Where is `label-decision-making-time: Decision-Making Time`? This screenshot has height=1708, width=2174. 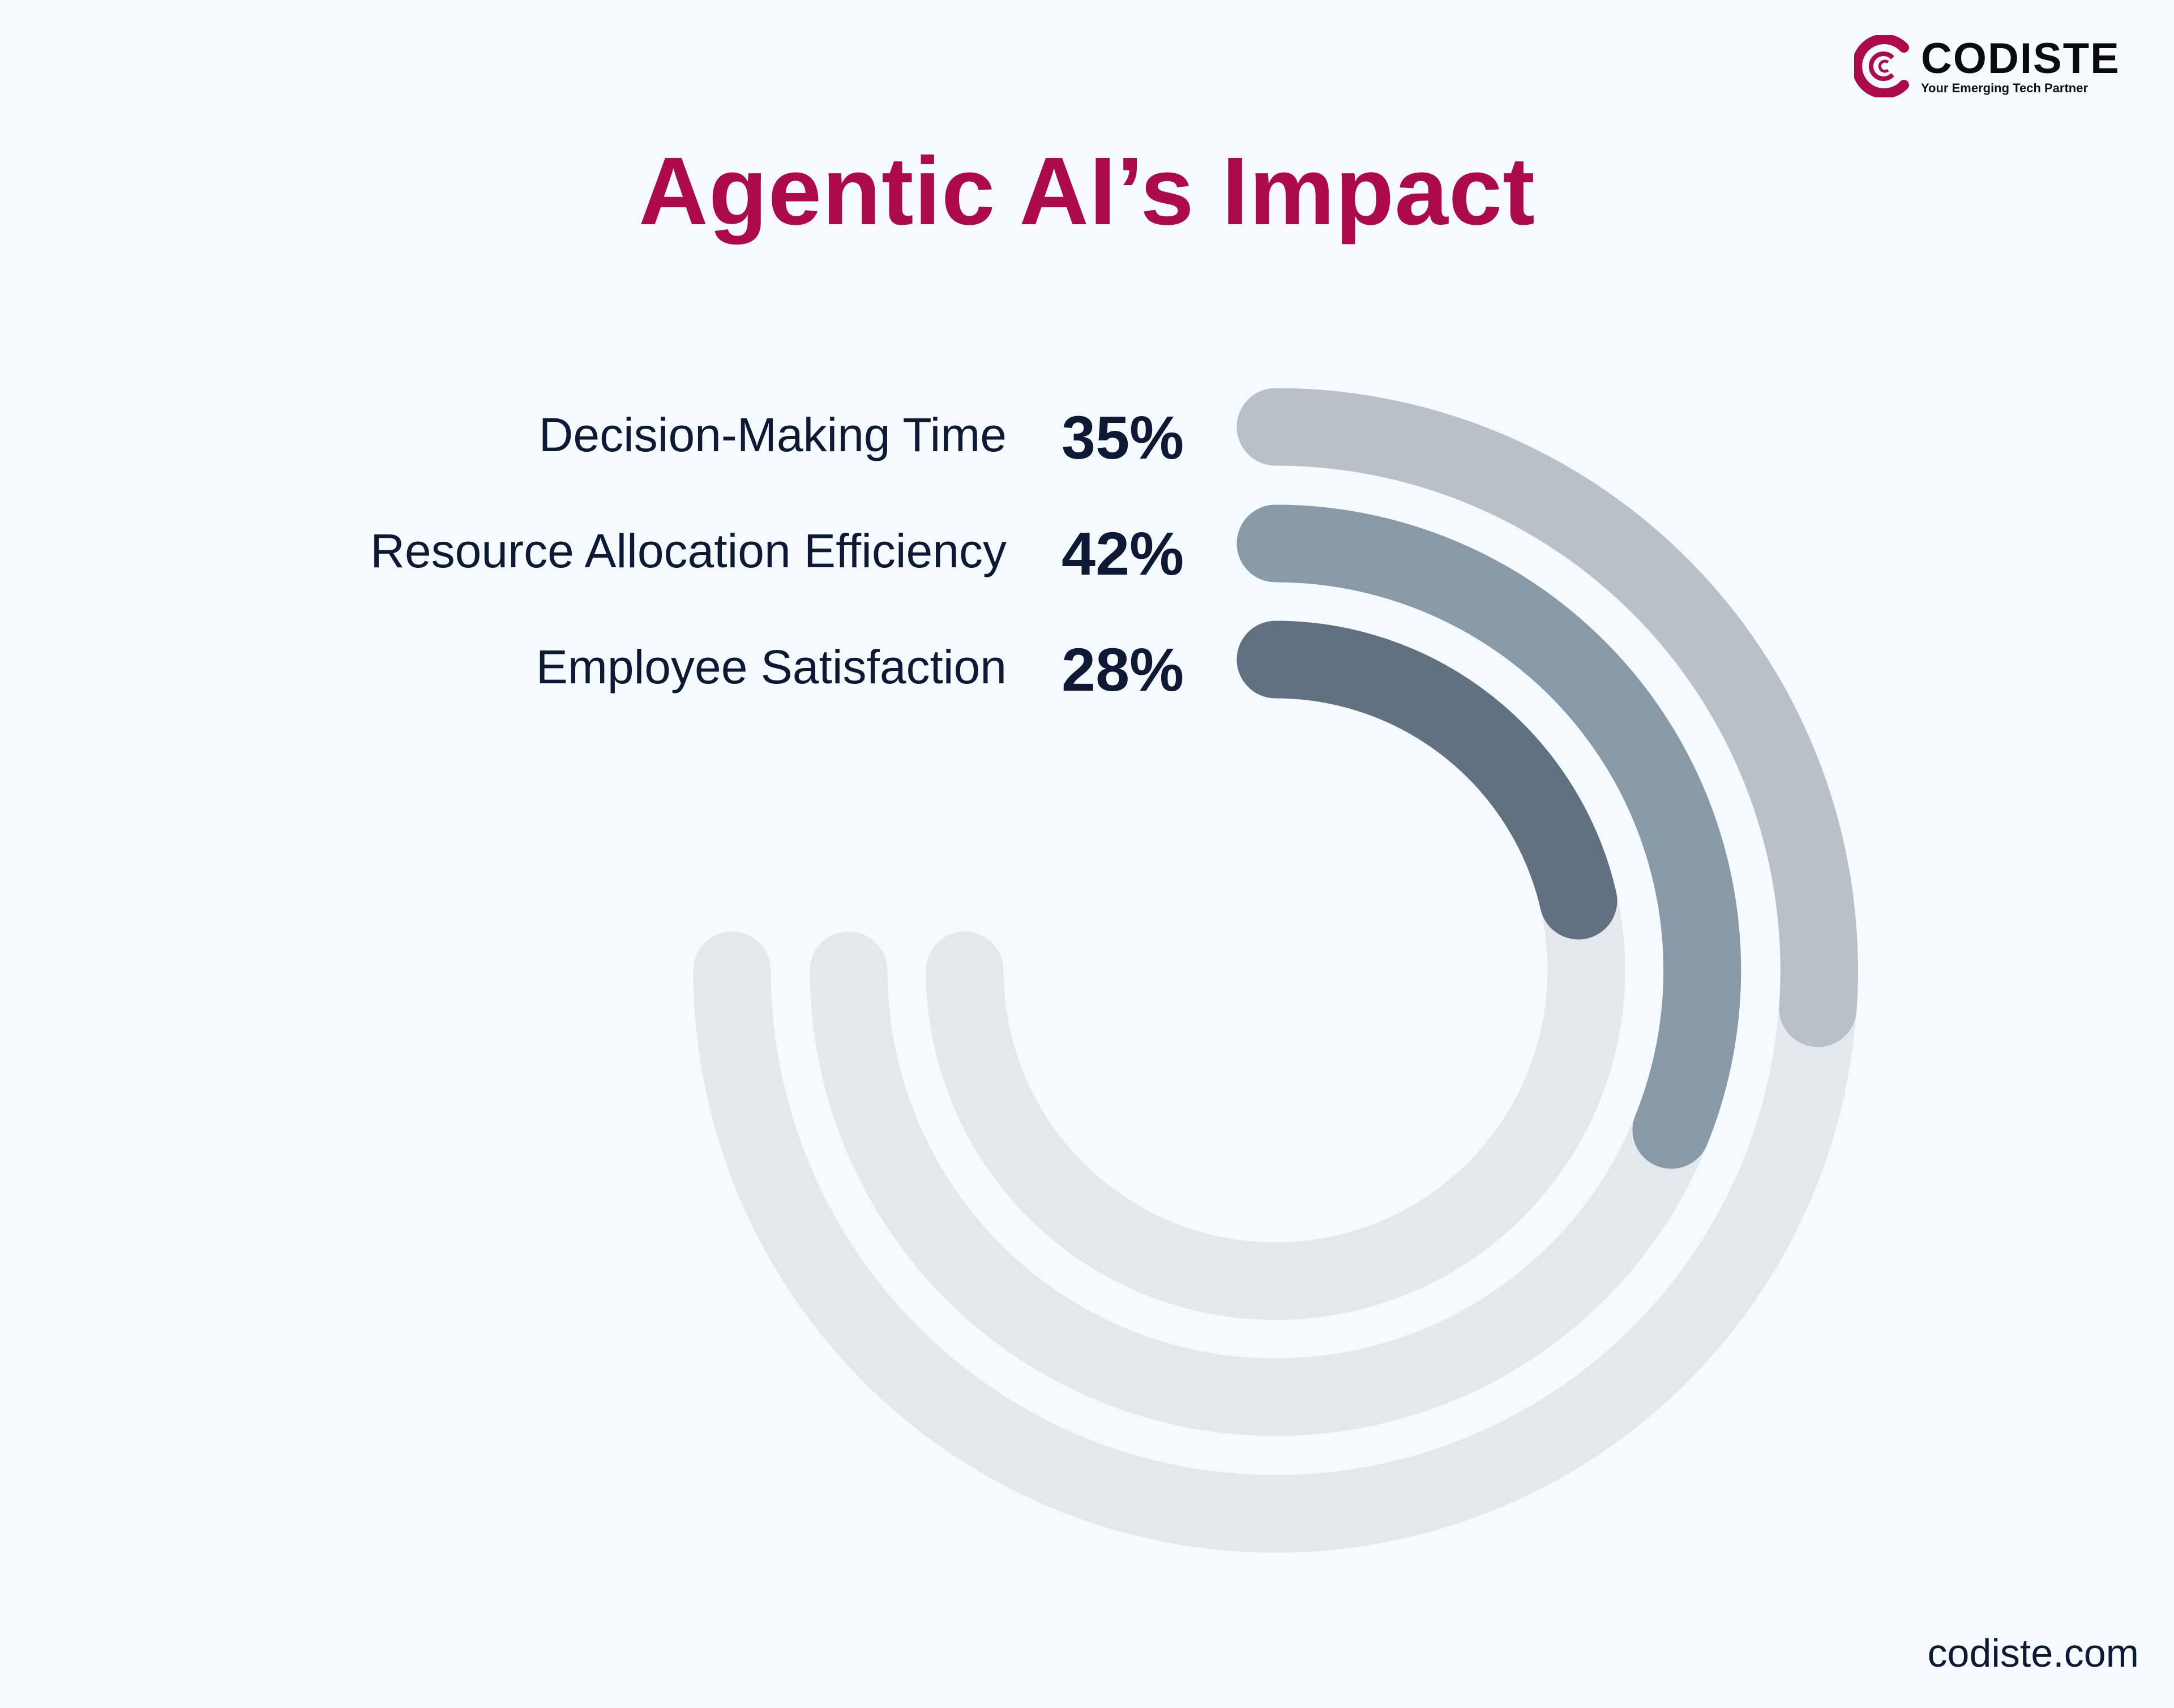 label-decision-making-time: Decision-Making Time is located at coordinates (772, 435).